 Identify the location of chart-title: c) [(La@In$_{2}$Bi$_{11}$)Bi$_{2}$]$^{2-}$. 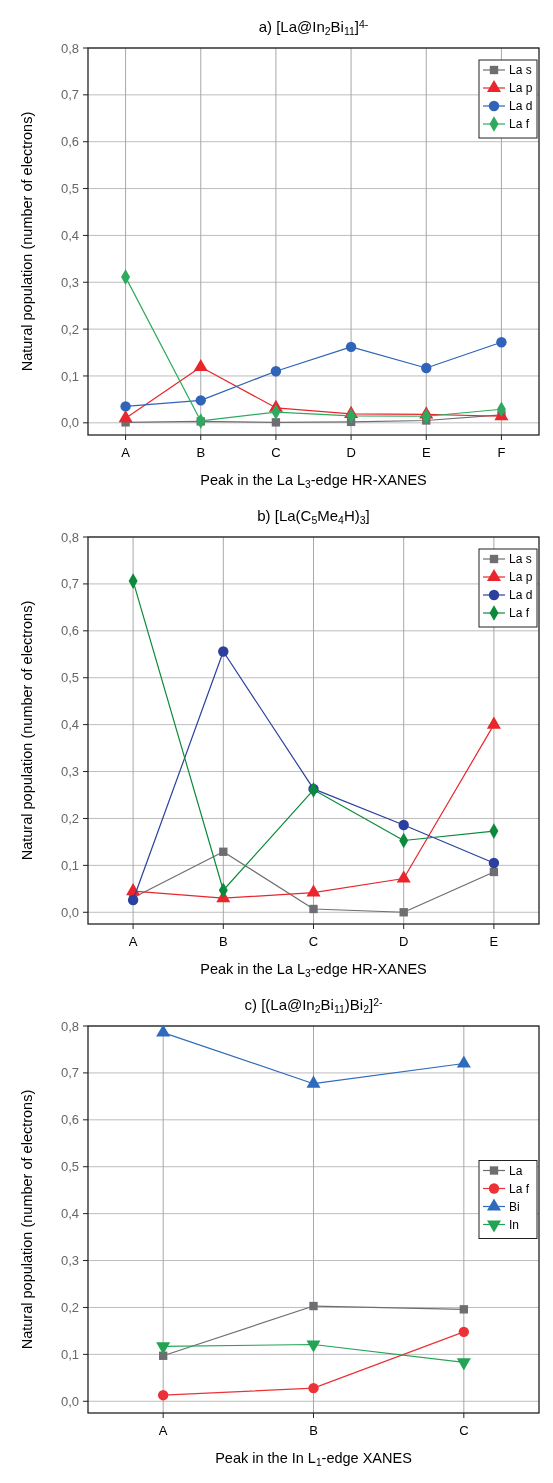
(314, 1005).